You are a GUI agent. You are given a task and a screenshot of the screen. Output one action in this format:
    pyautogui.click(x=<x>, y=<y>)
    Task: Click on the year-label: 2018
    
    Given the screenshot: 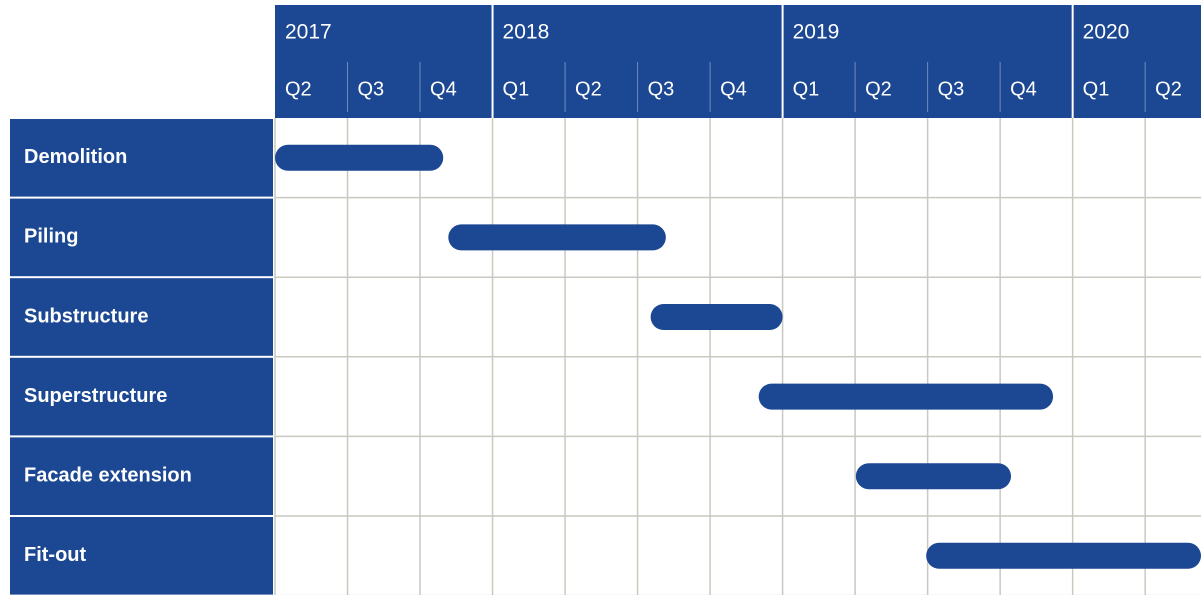 What is the action you would take?
    pyautogui.click(x=526, y=32)
    